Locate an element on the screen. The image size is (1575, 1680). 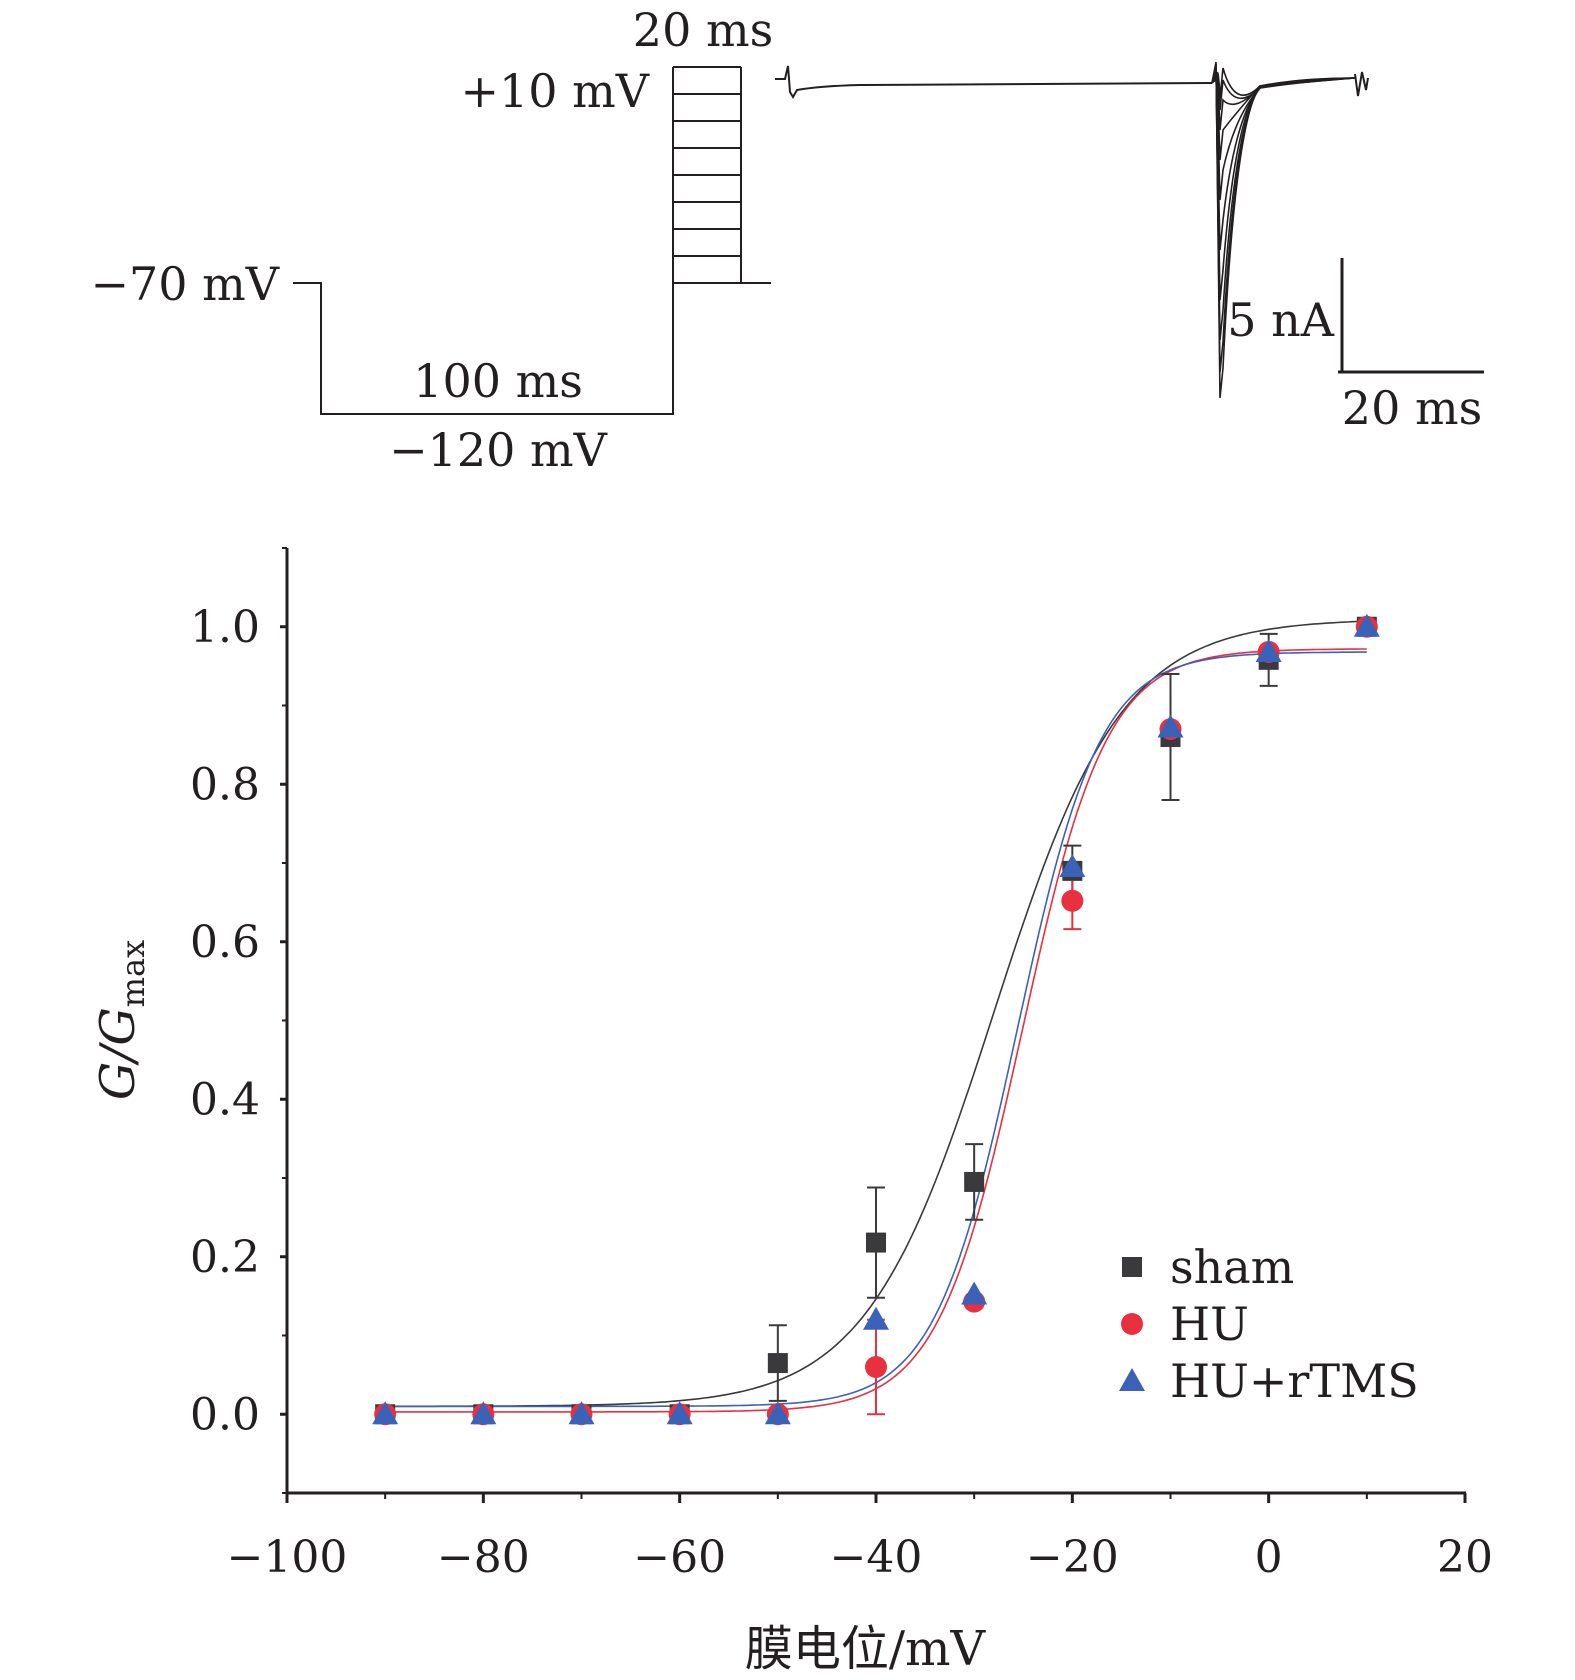
y-axis-ticks: 0.0 0.2 0.4 0.6 0.8 1.0 is located at coordinates (238, 1020).